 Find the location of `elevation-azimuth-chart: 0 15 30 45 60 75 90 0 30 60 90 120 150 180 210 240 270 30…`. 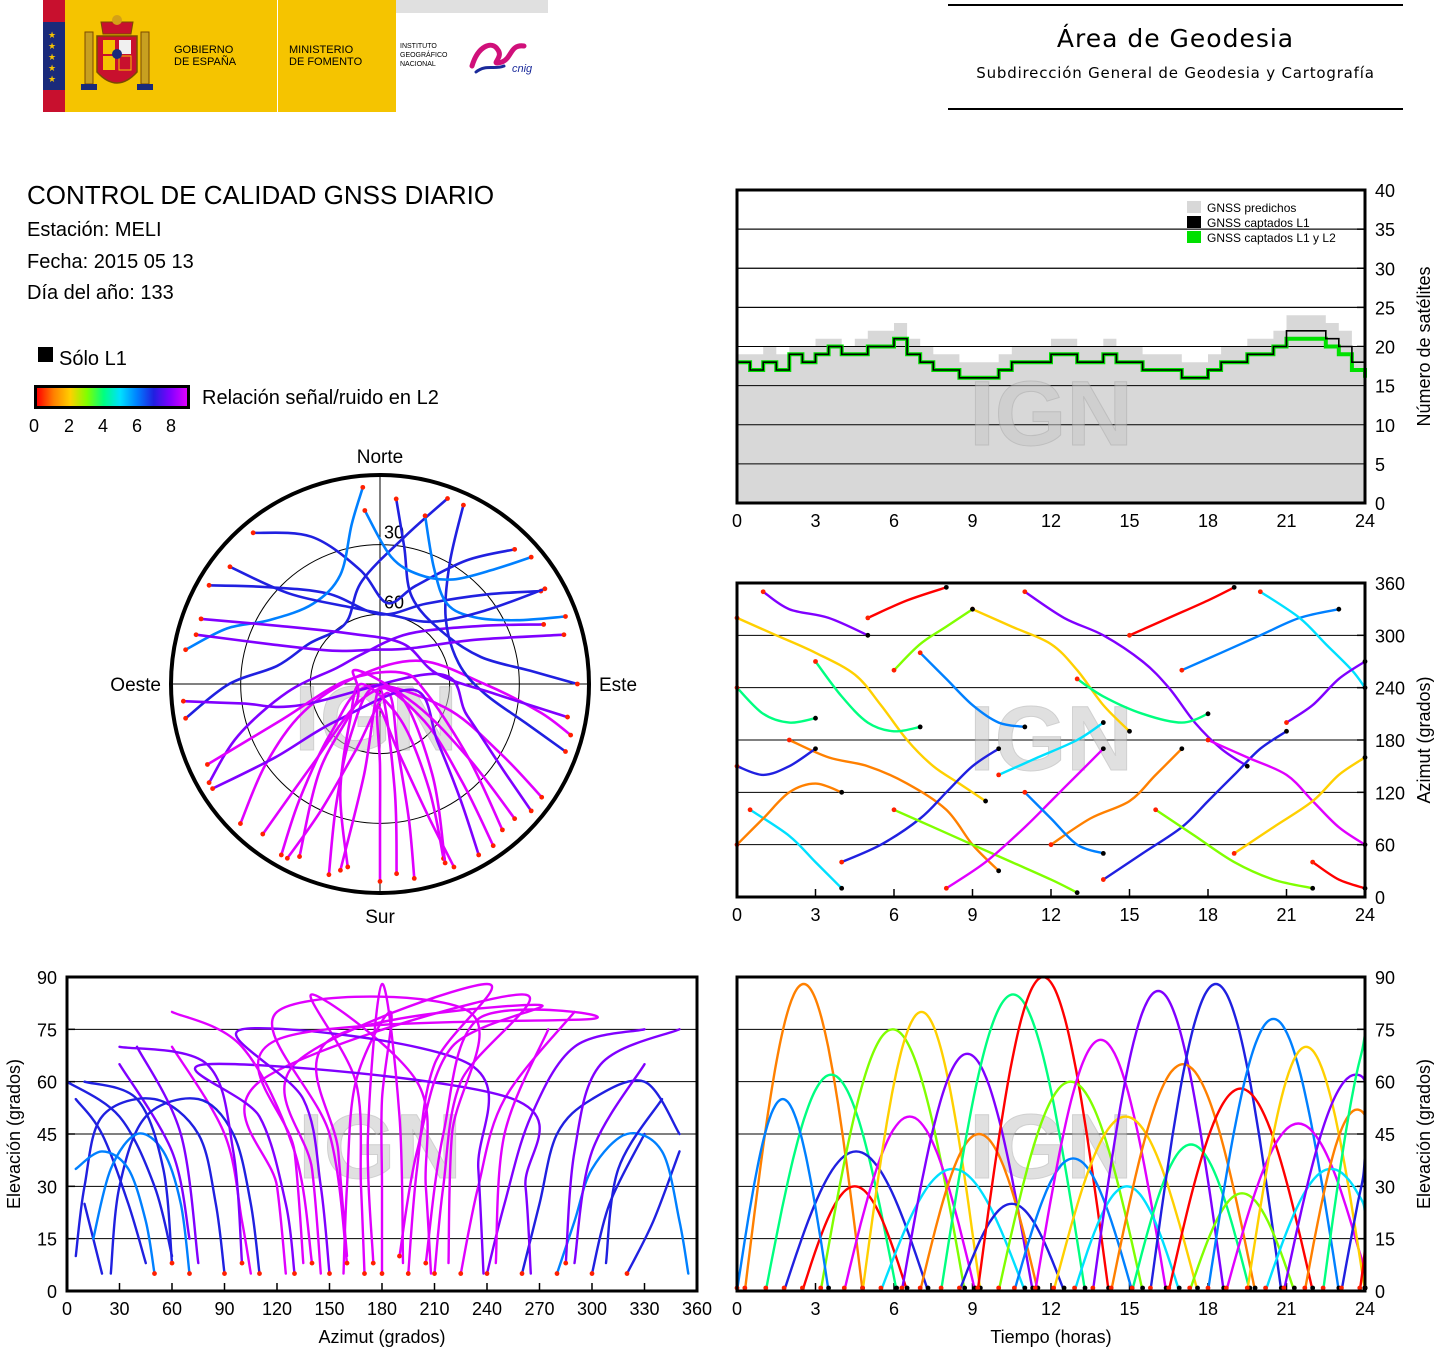

elevation-azimuth-chart: 0 15 30 45 60 75 90 0 30 60 90 120 150 180 210 240 270 30… is located at coordinates (358, 1157).